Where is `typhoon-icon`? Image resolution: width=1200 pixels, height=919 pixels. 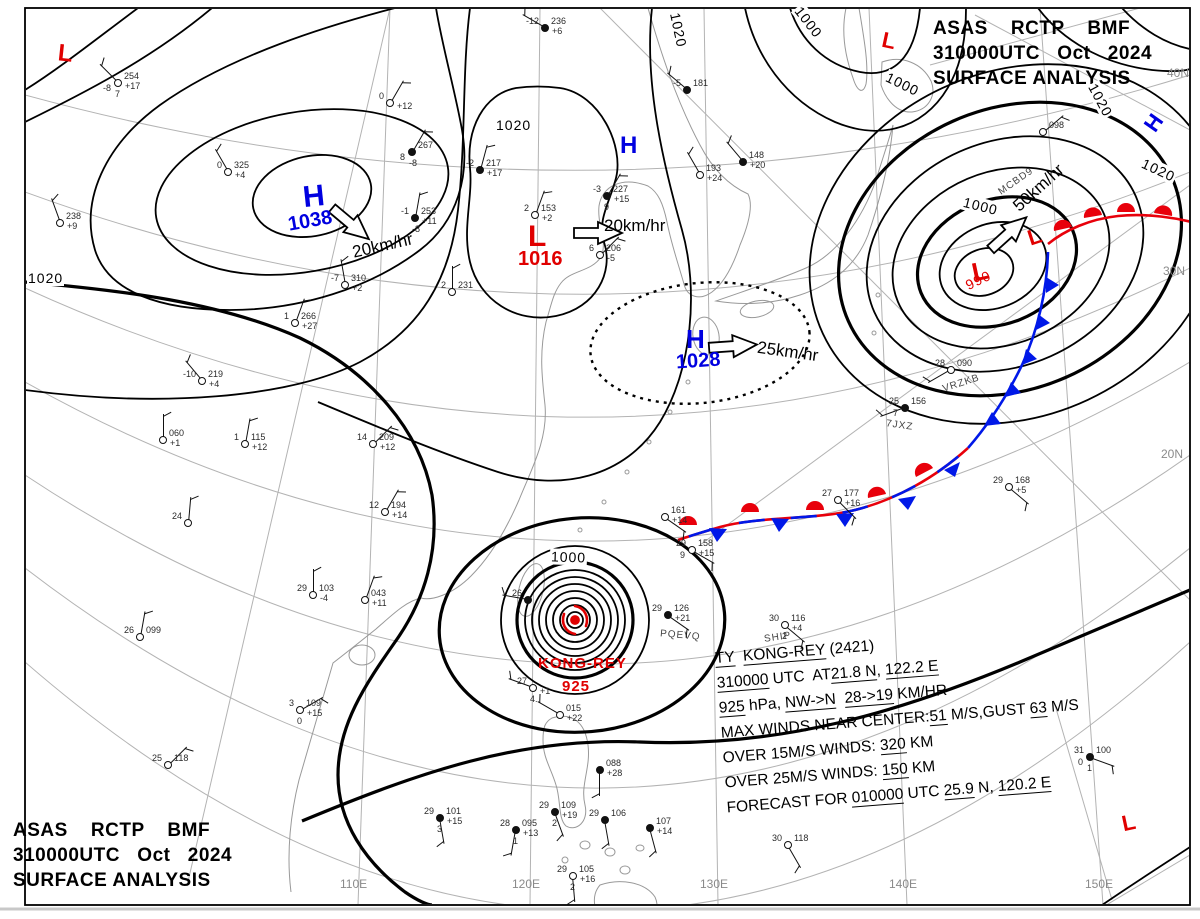
typhoon-icon is located at coordinates (575, 620).